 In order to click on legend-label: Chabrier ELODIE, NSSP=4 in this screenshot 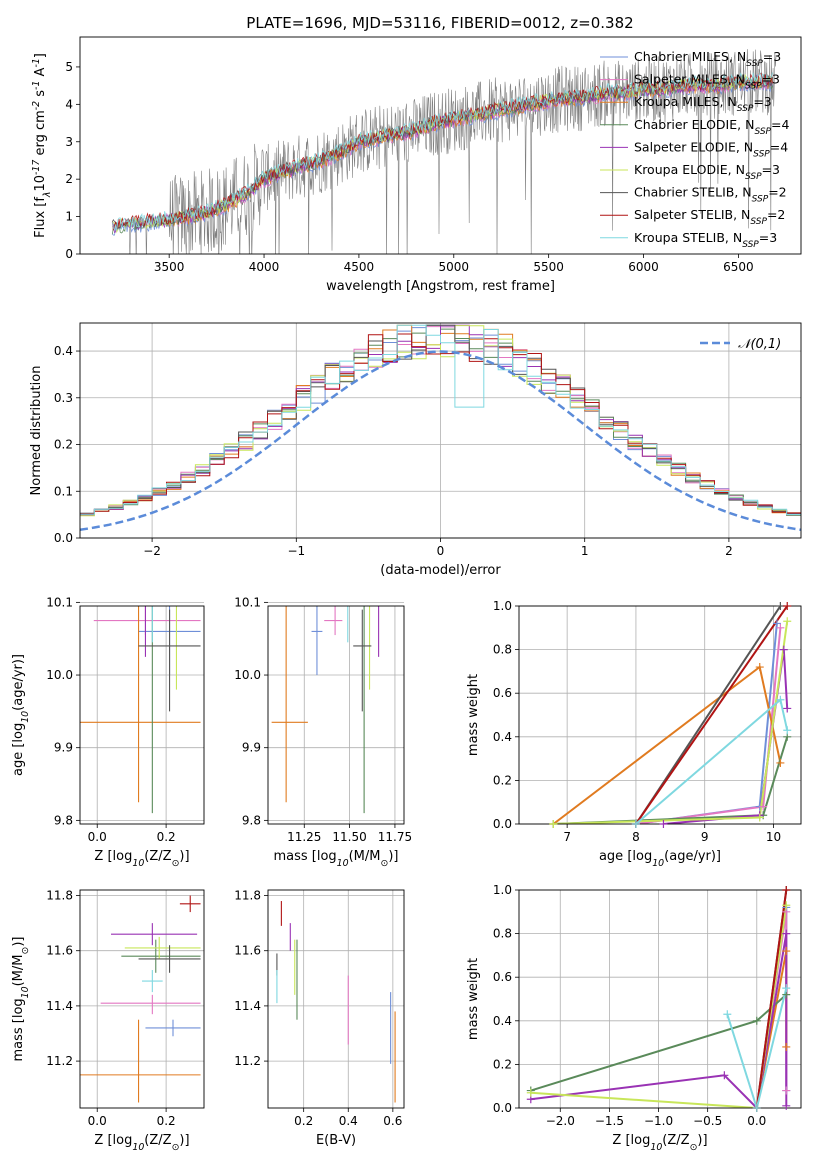, I will do `click(711, 127)`.